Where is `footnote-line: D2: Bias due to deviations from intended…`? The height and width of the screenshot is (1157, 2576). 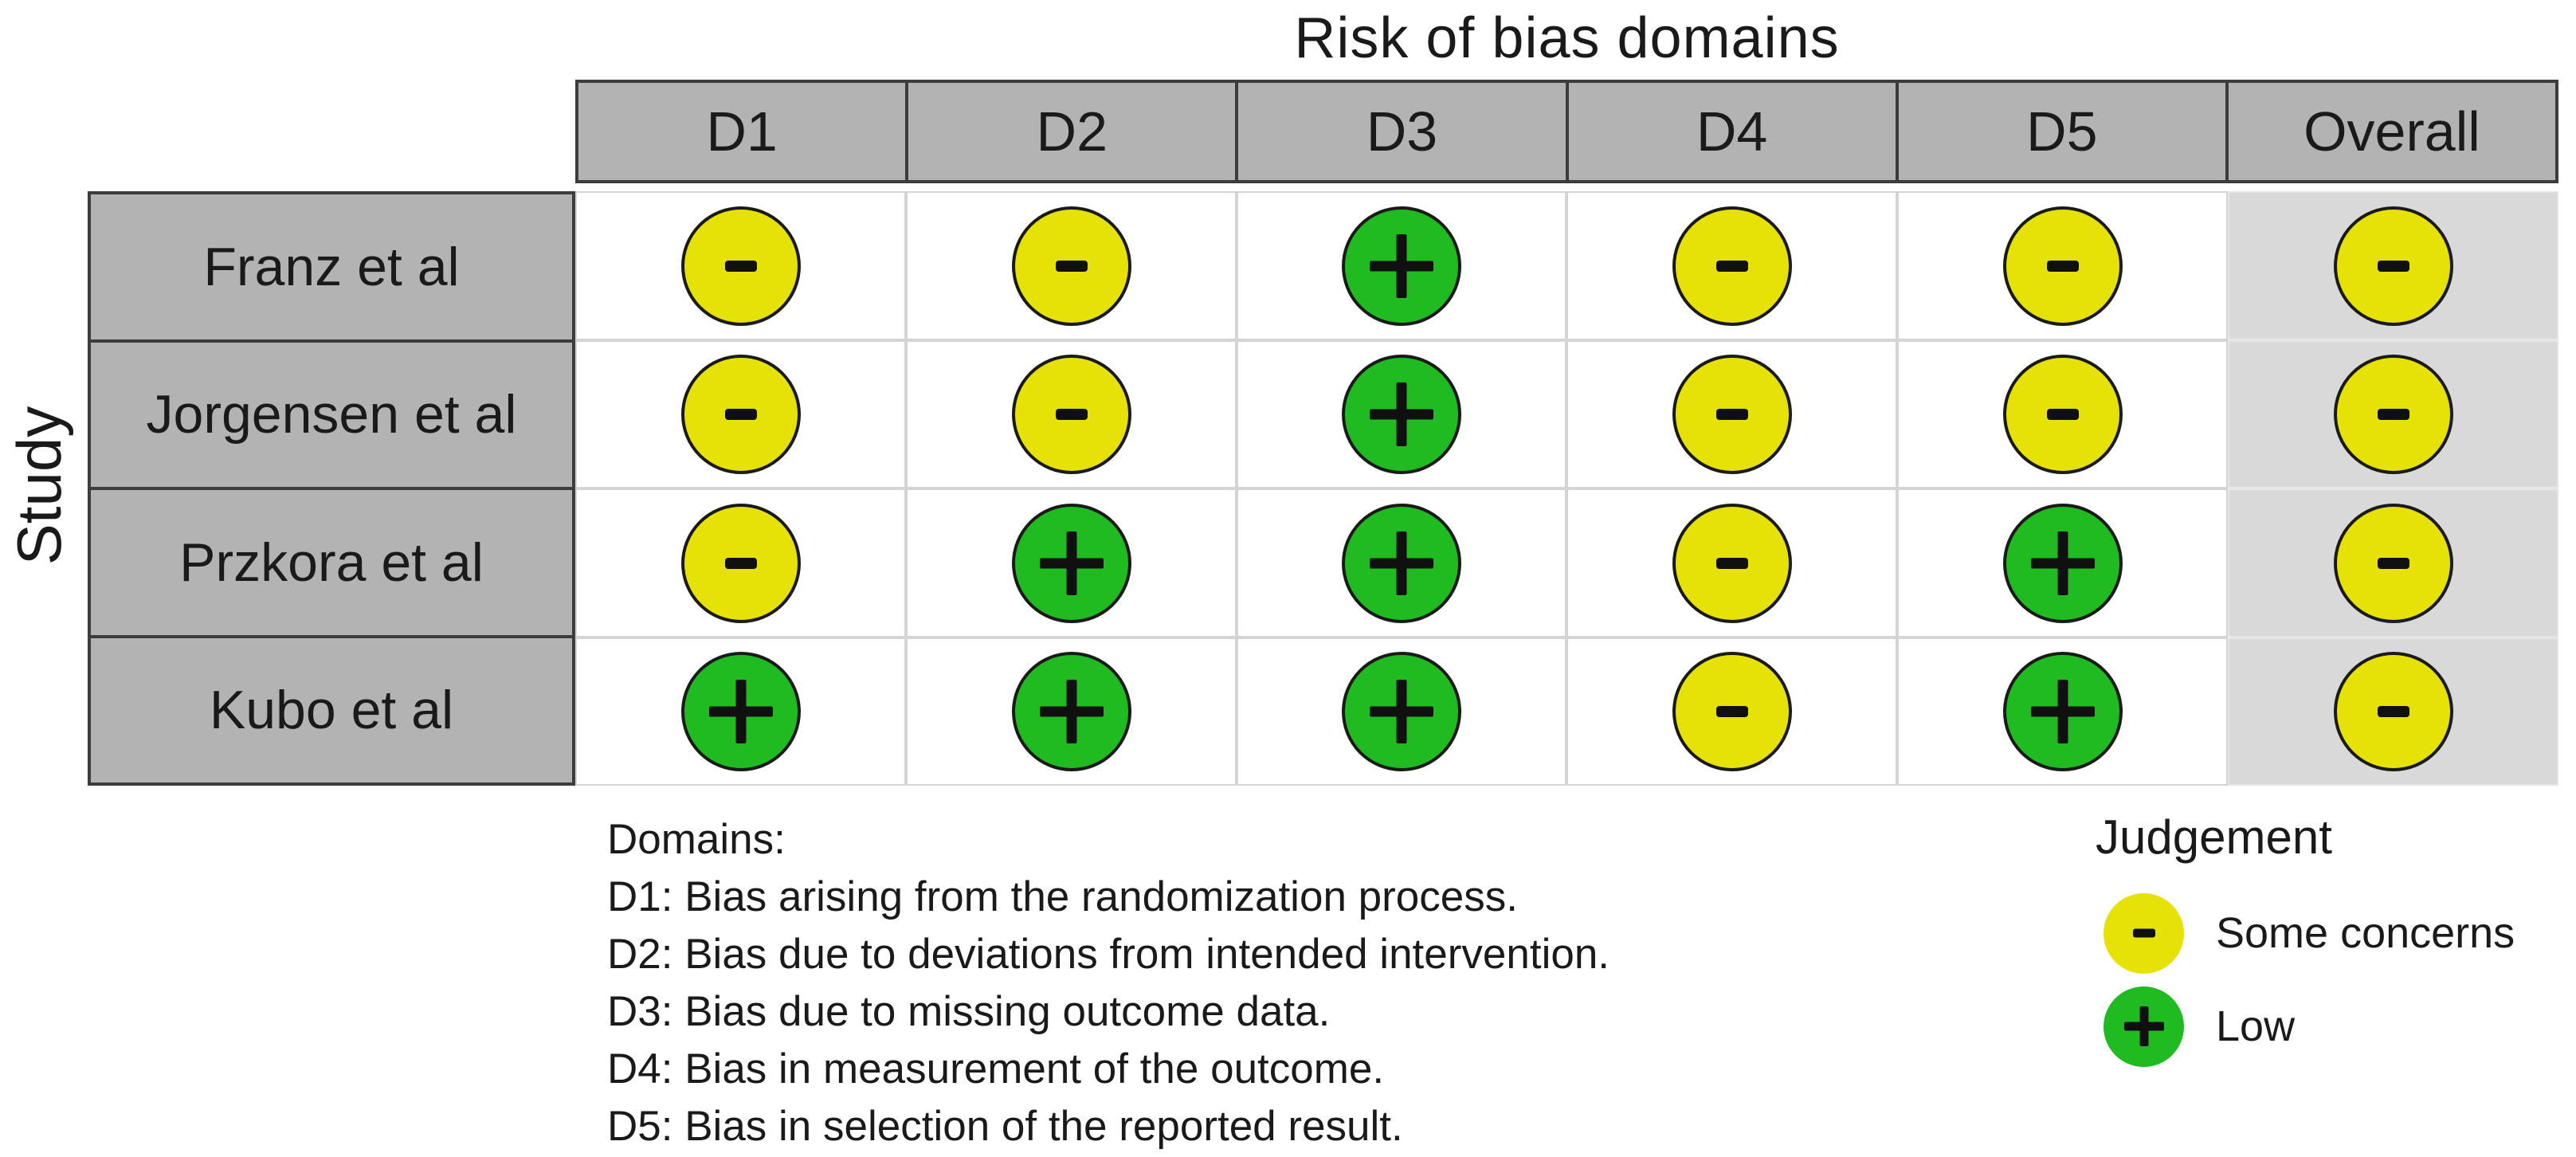 footnote-line: D2: Bias due to deviations from intended… is located at coordinates (1108, 954).